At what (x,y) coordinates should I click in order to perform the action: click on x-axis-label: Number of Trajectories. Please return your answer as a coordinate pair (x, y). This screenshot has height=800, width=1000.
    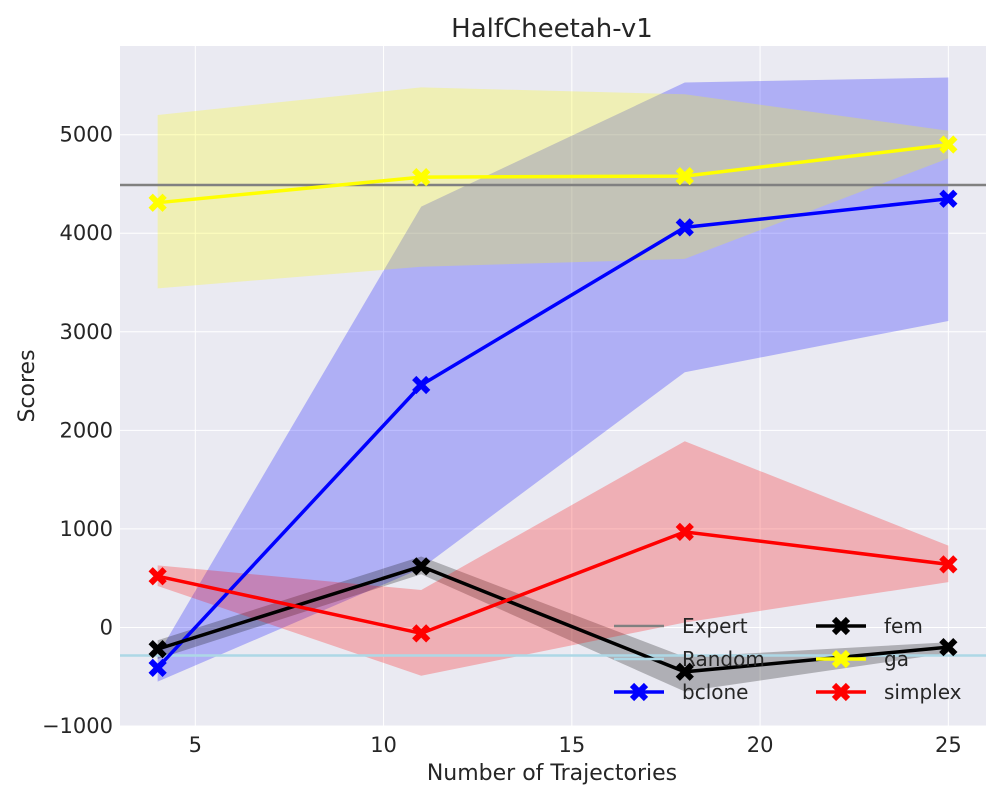
    Looking at the image, I should click on (552, 773).